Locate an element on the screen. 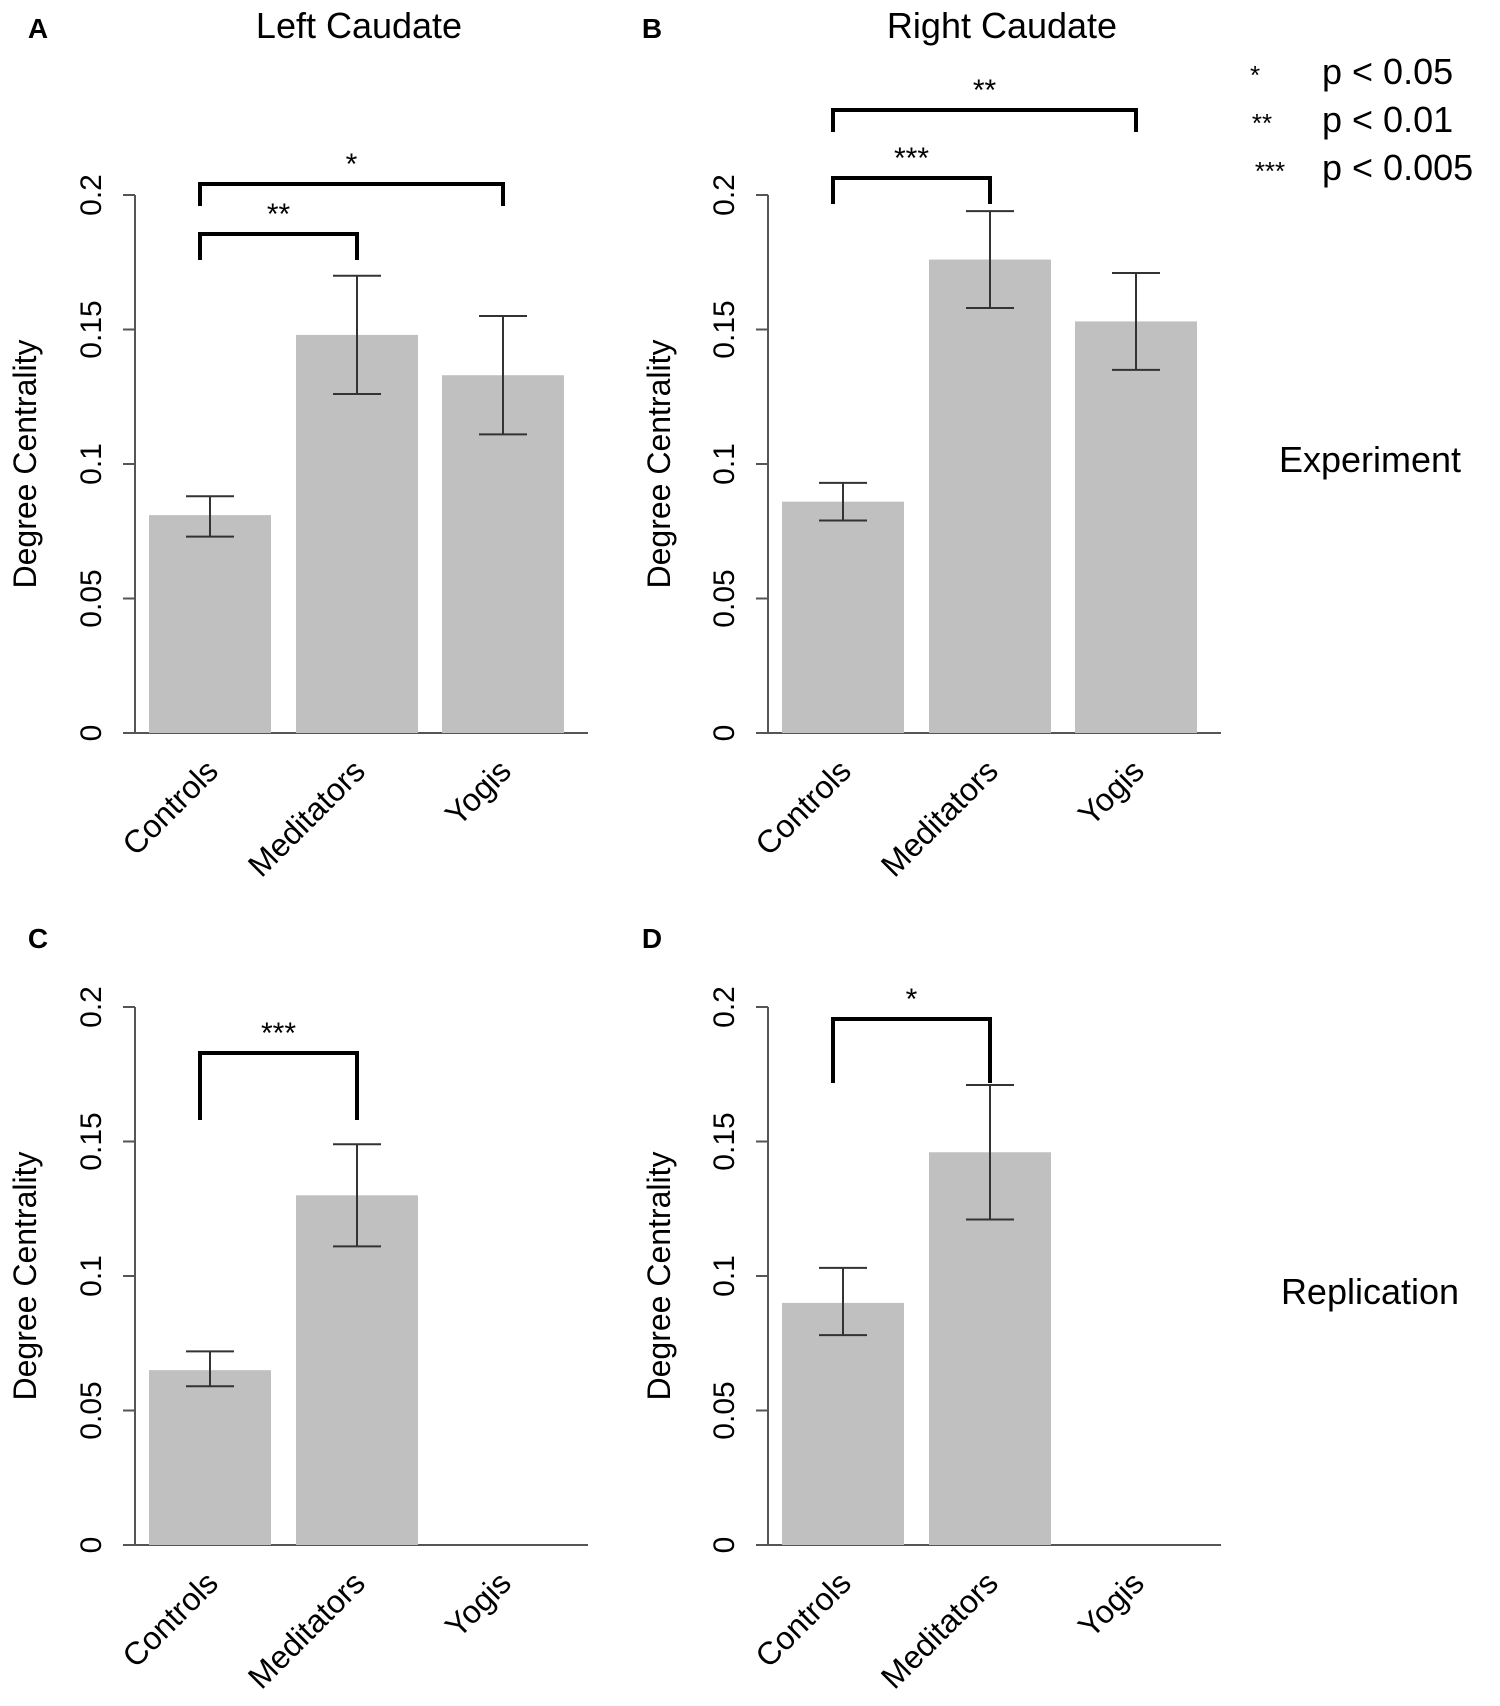 Image resolution: width=1500 pixels, height=1706 pixels. legend-symbol-3: *** is located at coordinates (1270, 171).